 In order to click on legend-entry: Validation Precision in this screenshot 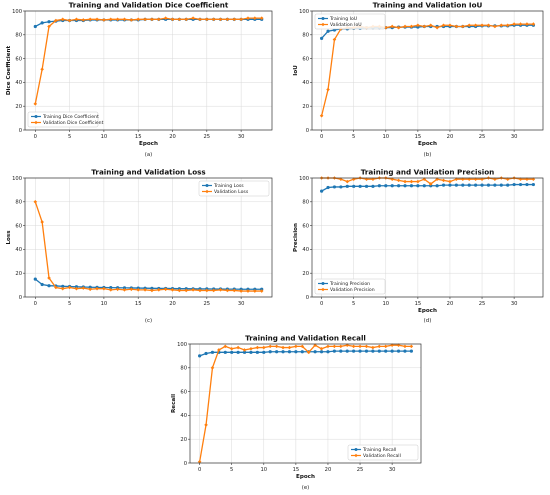, I will do `click(352, 290)`.